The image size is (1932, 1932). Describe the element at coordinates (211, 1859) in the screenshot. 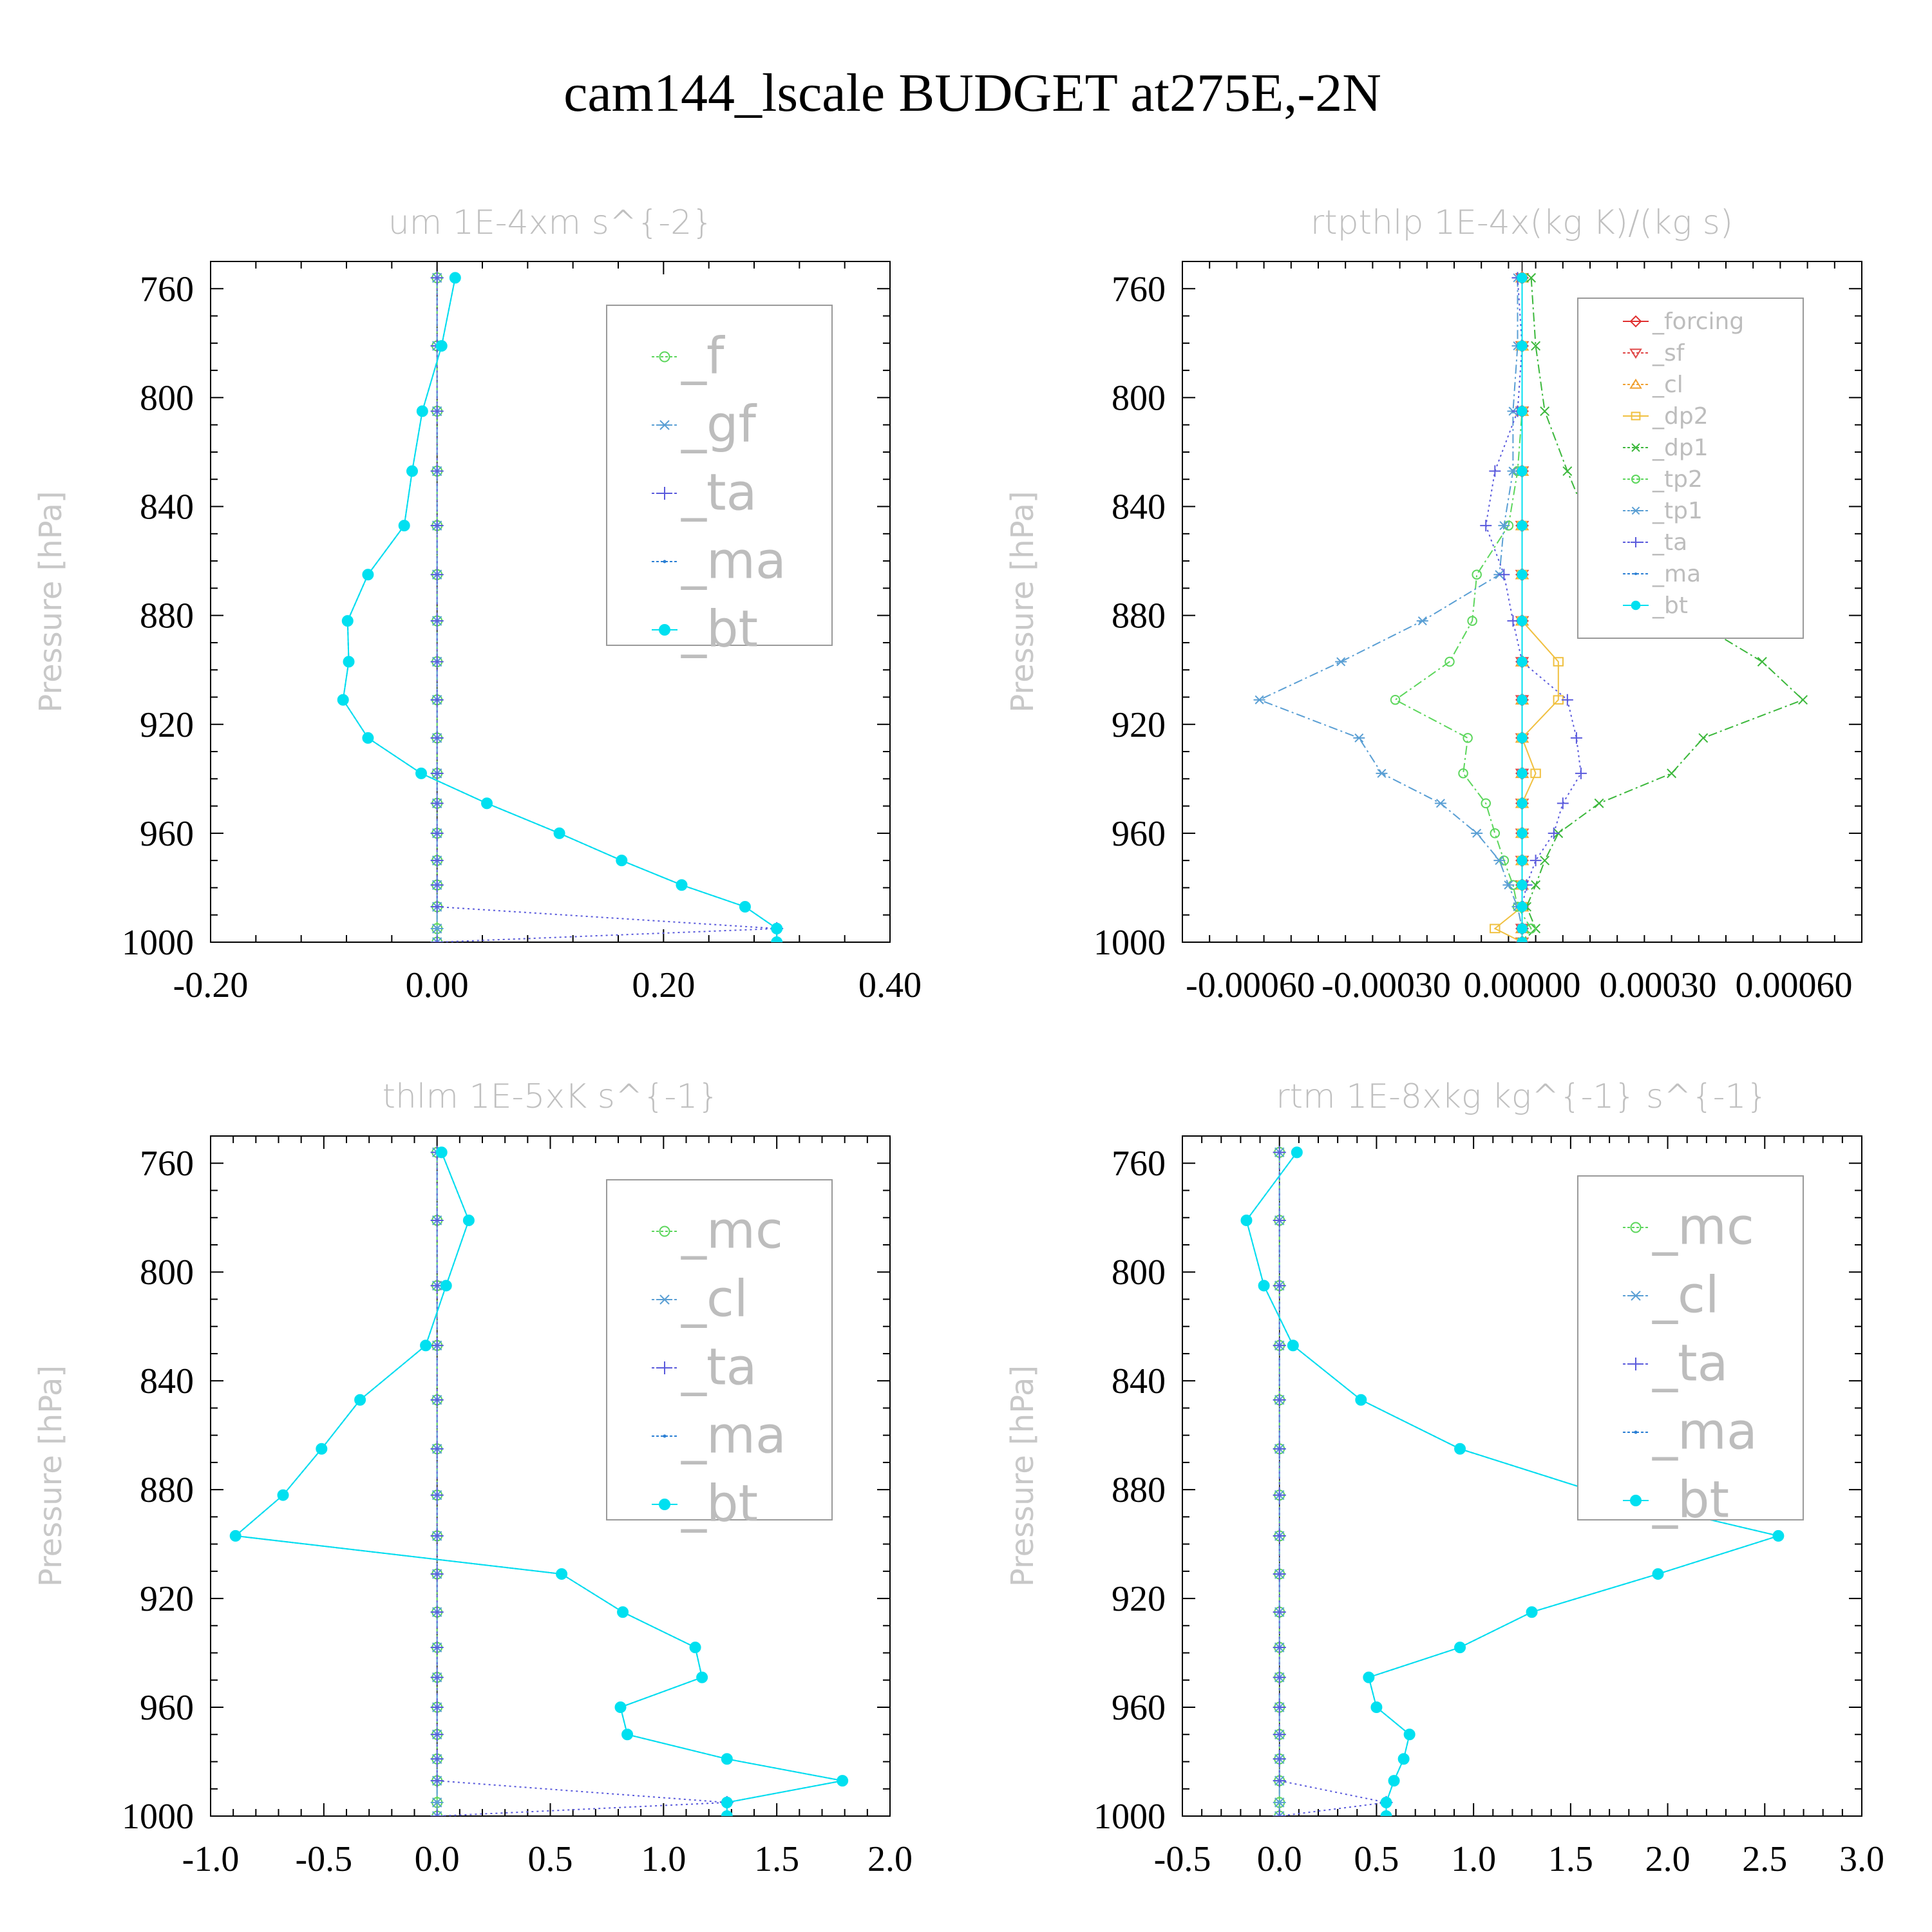

I see `x-tick-label: -1.0` at that location.